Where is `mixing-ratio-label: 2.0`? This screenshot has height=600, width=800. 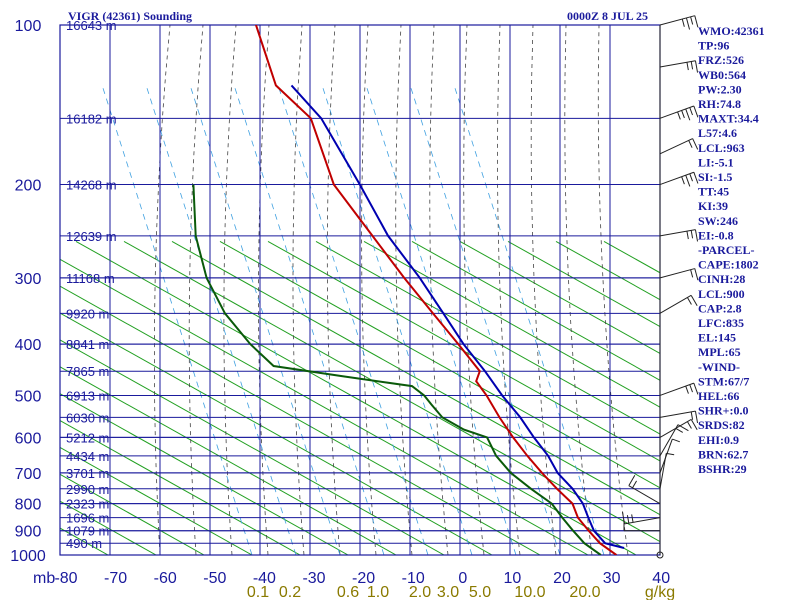 mixing-ratio-label: 2.0 is located at coordinates (420, 592).